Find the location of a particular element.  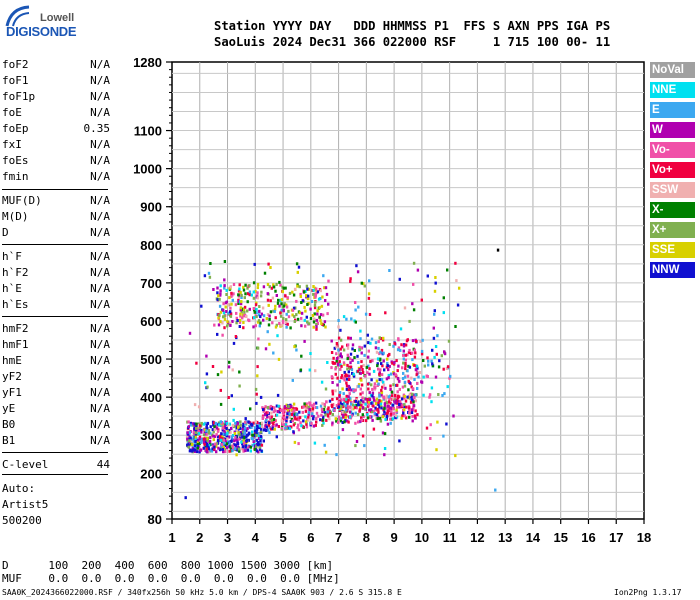

param-row: B1 N/A is located at coordinates (56, 440).